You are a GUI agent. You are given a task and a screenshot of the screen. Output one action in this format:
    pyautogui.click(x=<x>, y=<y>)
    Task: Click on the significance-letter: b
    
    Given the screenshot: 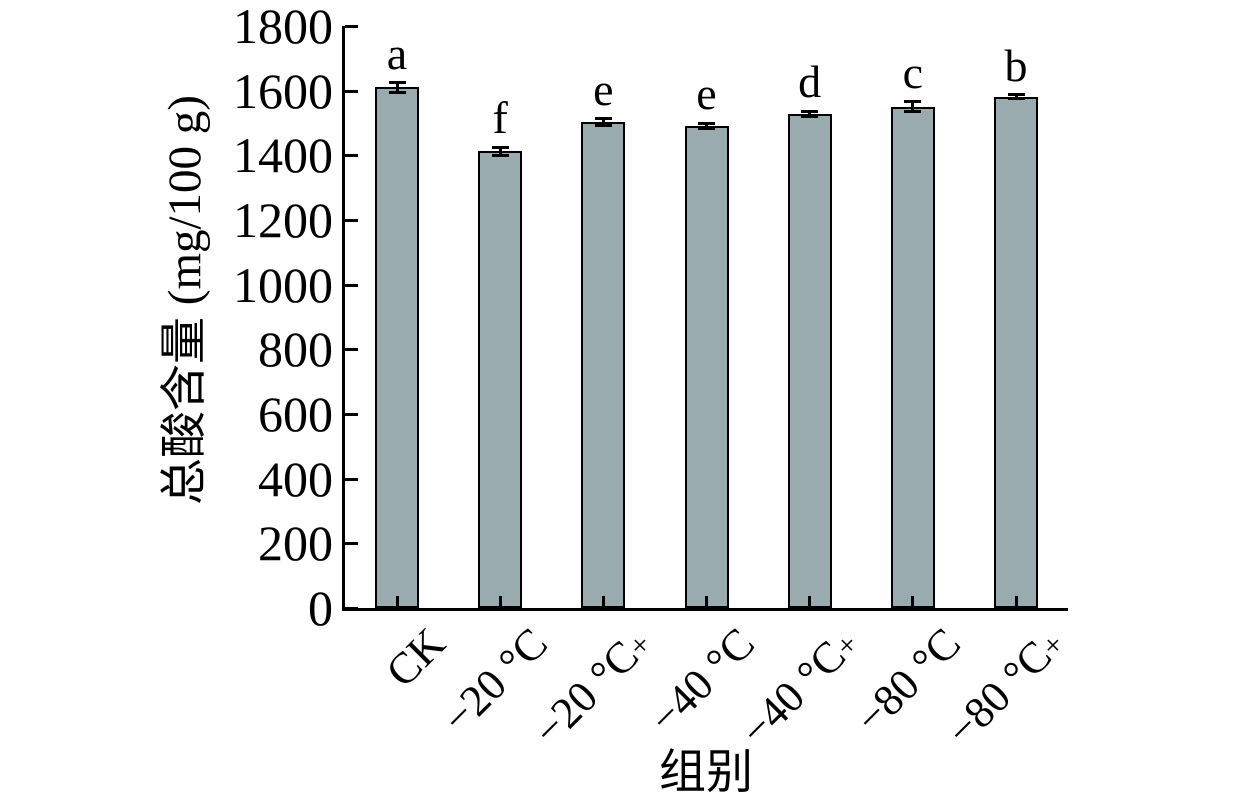 What is the action you would take?
    pyautogui.click(x=1016, y=65)
    